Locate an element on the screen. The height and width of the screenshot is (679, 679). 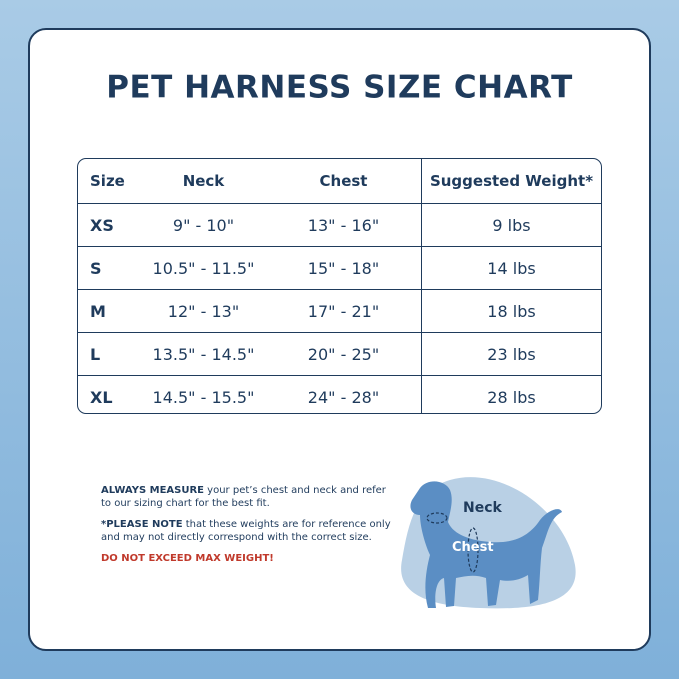
table-row: XL 14.5" - 15.5" 24" - 28" 28 lbs is located at coordinates (339, 394).